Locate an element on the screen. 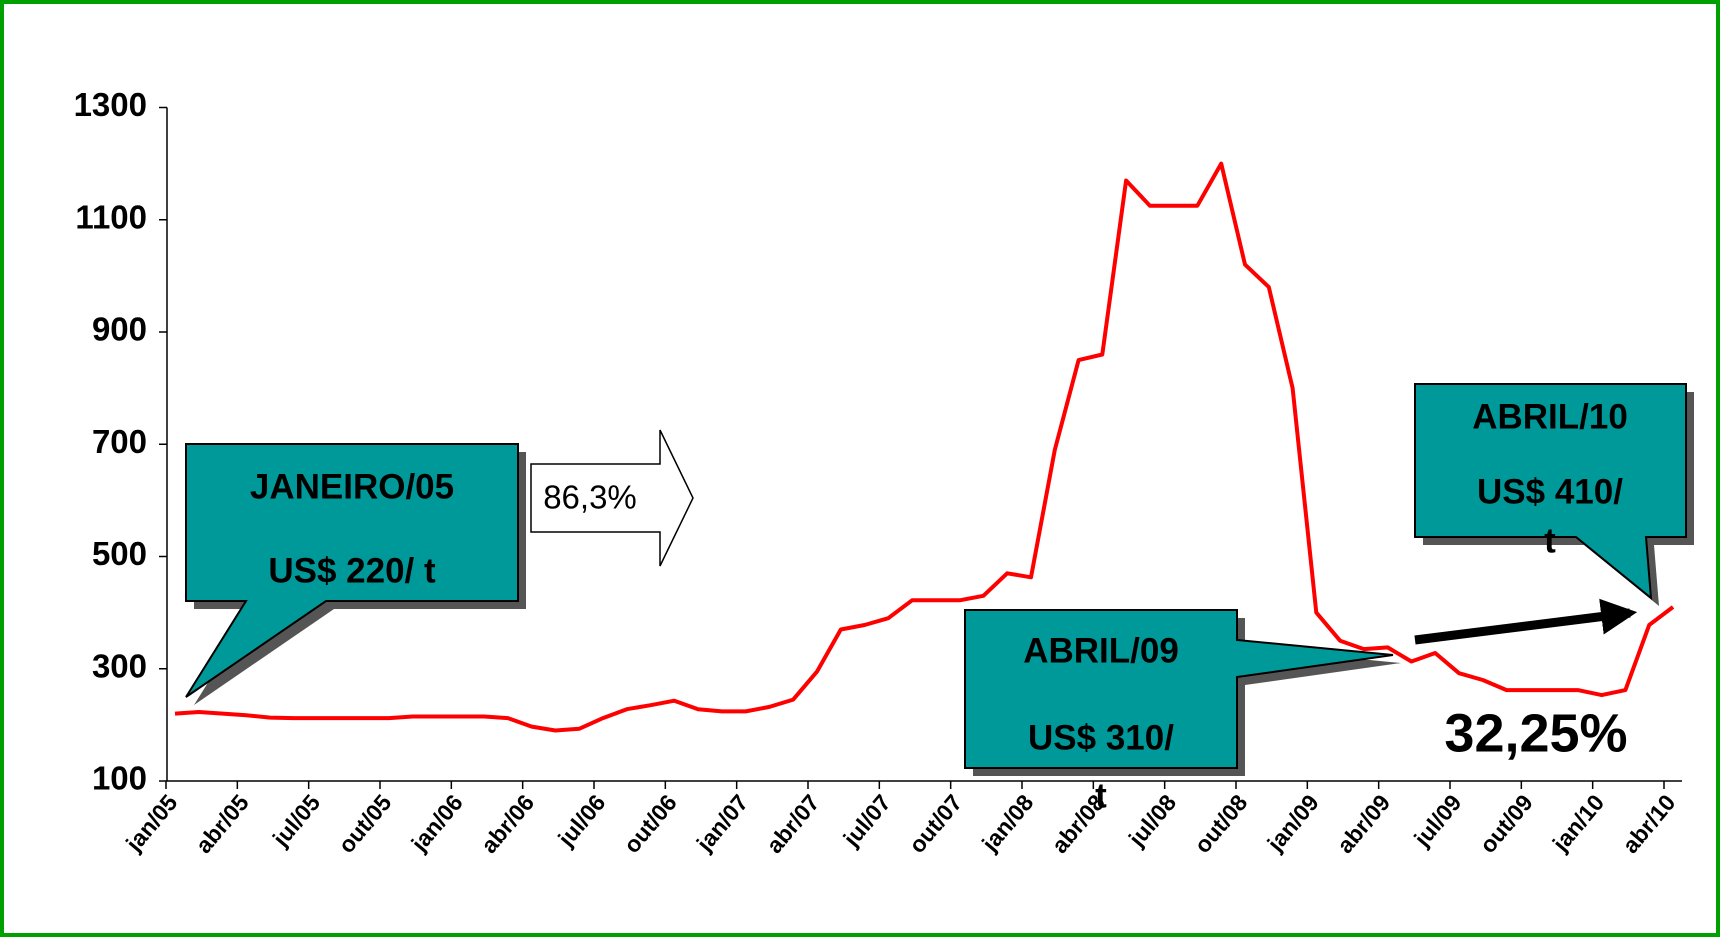 The height and width of the screenshot is (937, 1720). callout-abr10: ABRIL/10 US$ 410/ t is located at coordinates (1554, 494).